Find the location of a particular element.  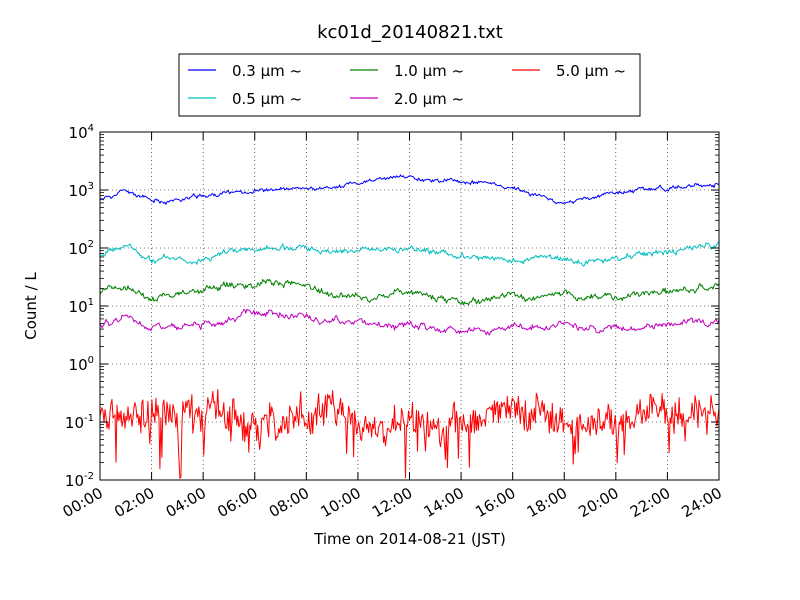

y-axis-title: Count / L is located at coordinates (31, 306).